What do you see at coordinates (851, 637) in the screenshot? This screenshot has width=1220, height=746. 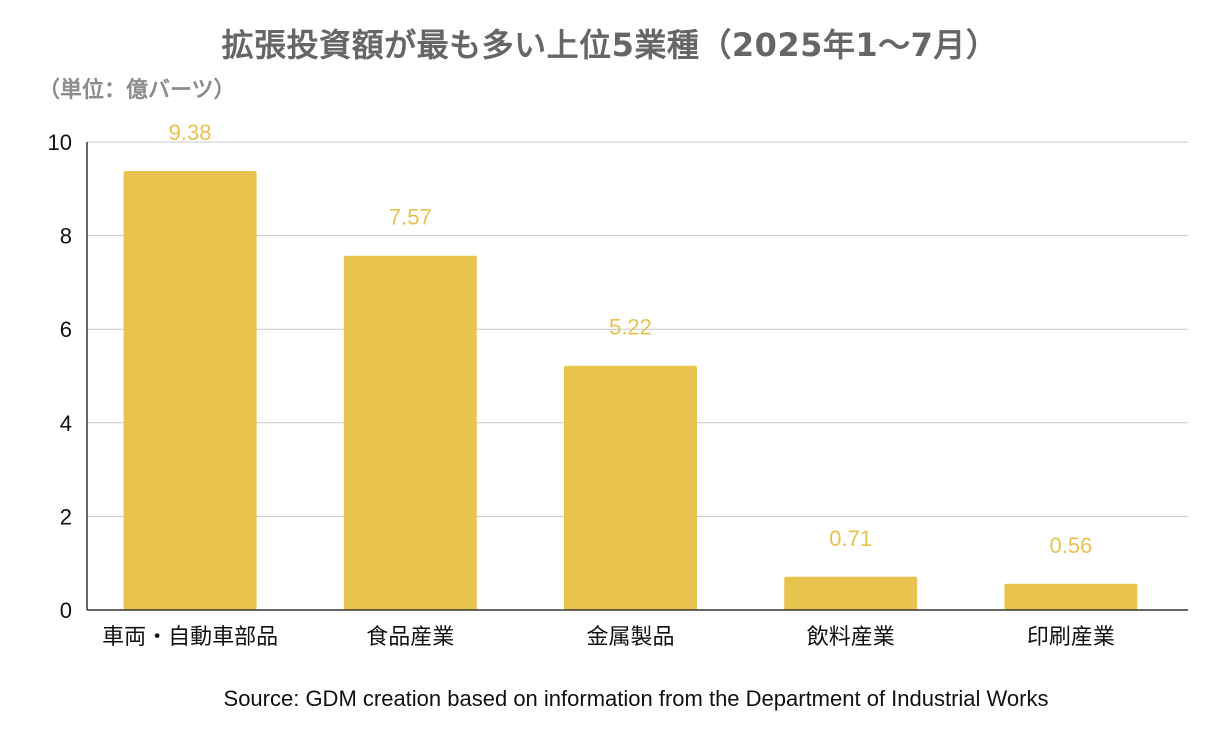 I see `x-category-label-3: 飲料産業` at bounding box center [851, 637].